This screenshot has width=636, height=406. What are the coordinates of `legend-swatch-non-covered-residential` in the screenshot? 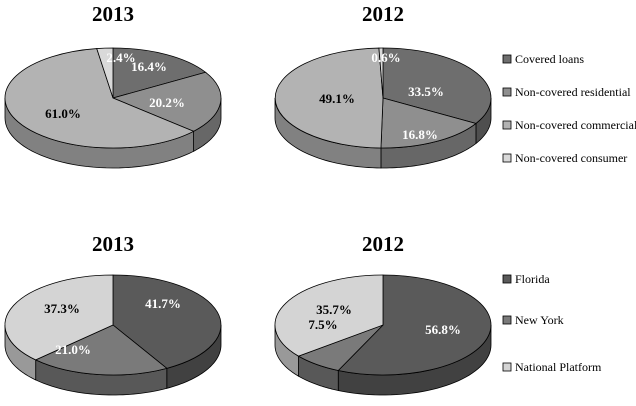 It's located at (507, 92).